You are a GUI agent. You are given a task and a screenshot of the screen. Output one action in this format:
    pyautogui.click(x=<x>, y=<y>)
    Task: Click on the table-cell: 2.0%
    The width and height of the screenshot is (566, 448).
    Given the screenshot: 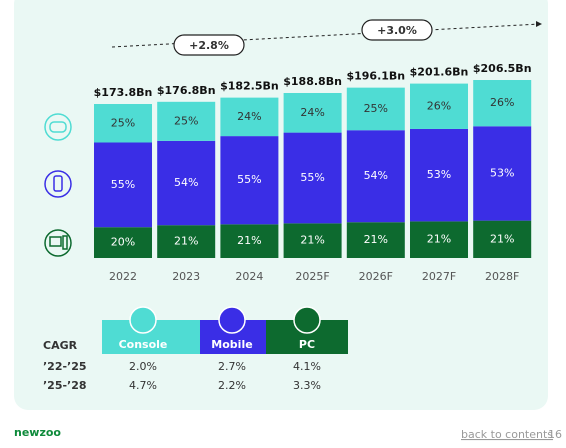 What is the action you would take?
    pyautogui.click(x=143, y=366)
    